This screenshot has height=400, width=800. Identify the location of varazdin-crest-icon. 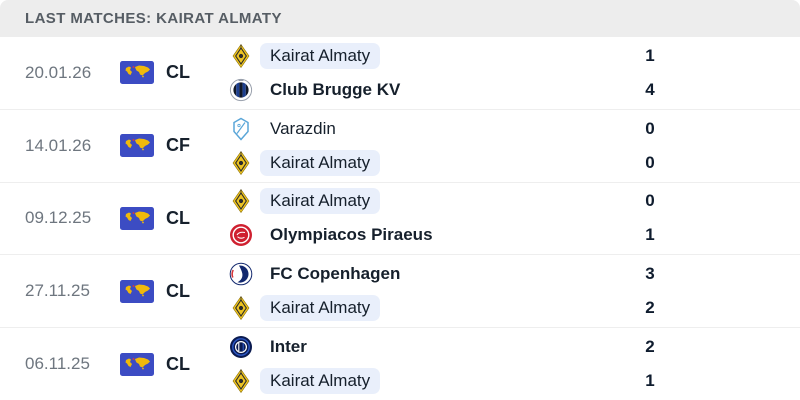
(241, 129).